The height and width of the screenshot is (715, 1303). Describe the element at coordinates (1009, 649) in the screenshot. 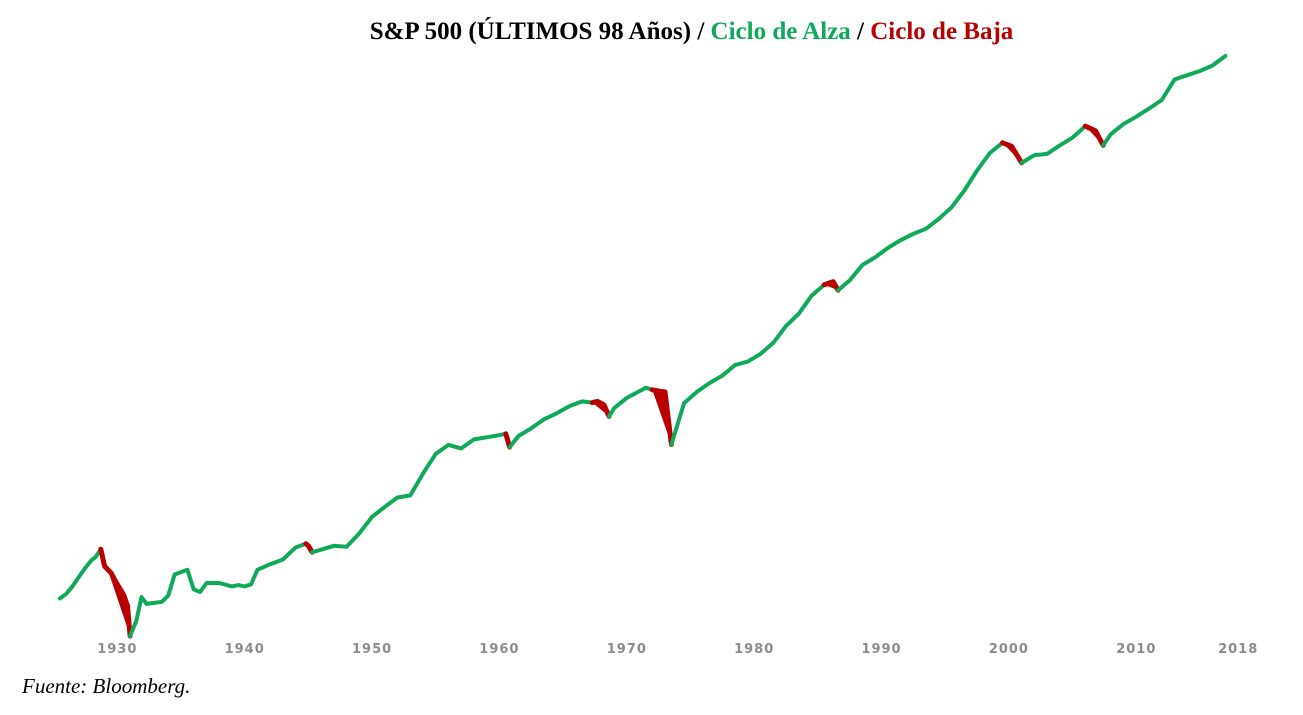

I see `x-tick-label: 2000` at that location.